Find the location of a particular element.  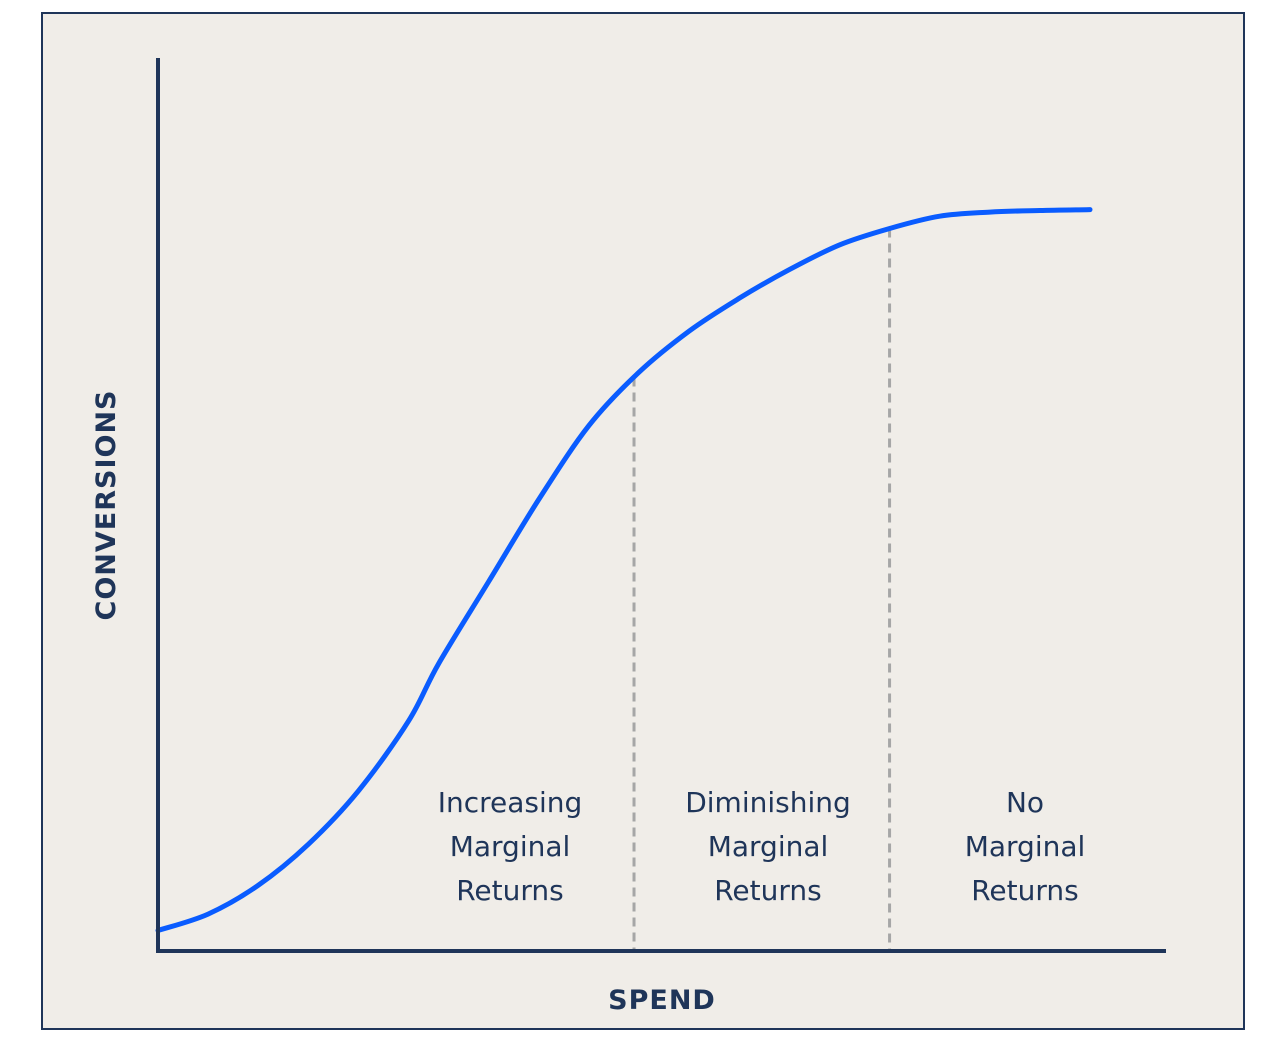

y-axis-title: CONVERSIONS is located at coordinates (106, 505).